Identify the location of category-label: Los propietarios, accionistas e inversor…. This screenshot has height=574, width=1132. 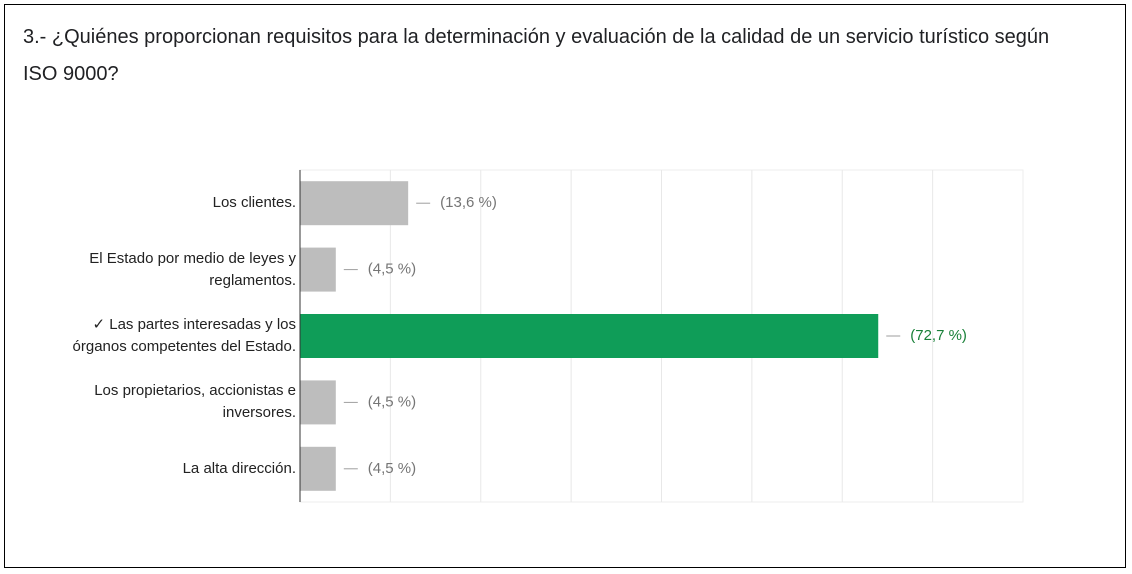
(195, 402).